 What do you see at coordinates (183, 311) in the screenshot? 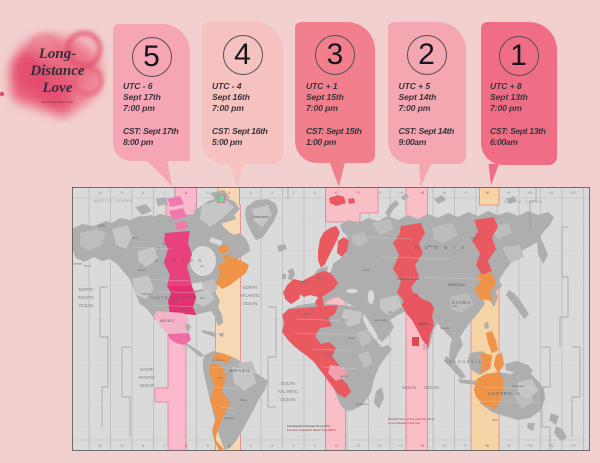
I see `svg-text: Texas` at bounding box center [183, 311].